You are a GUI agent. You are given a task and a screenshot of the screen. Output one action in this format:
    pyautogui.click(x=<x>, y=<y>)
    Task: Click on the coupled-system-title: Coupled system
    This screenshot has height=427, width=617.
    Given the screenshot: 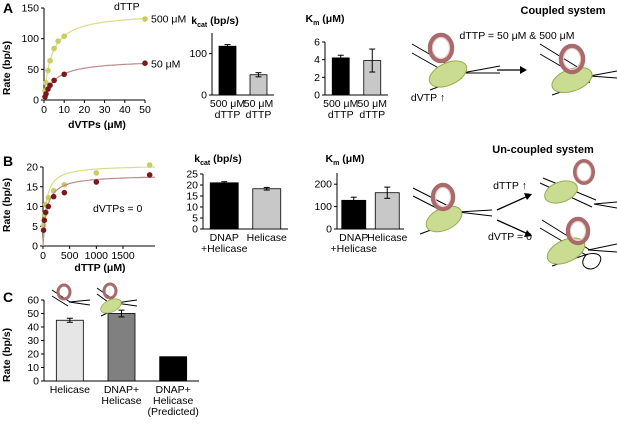 What is the action you would take?
    pyautogui.click(x=563, y=11)
    